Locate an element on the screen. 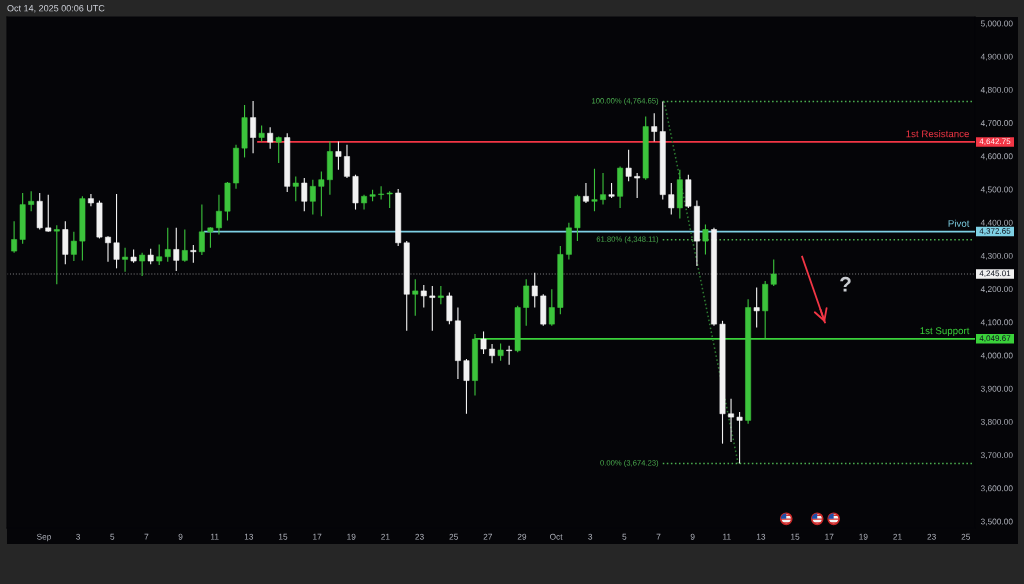 The image size is (1024, 584). y-tick-label: 4,400.00 is located at coordinates (996, 223).